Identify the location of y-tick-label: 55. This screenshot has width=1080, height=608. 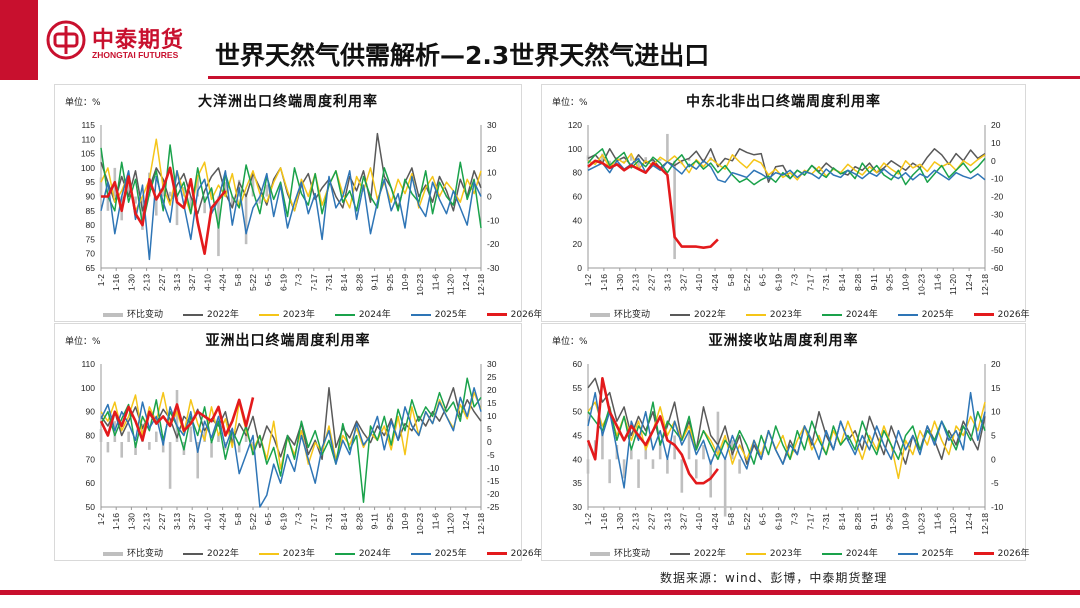
(578, 388).